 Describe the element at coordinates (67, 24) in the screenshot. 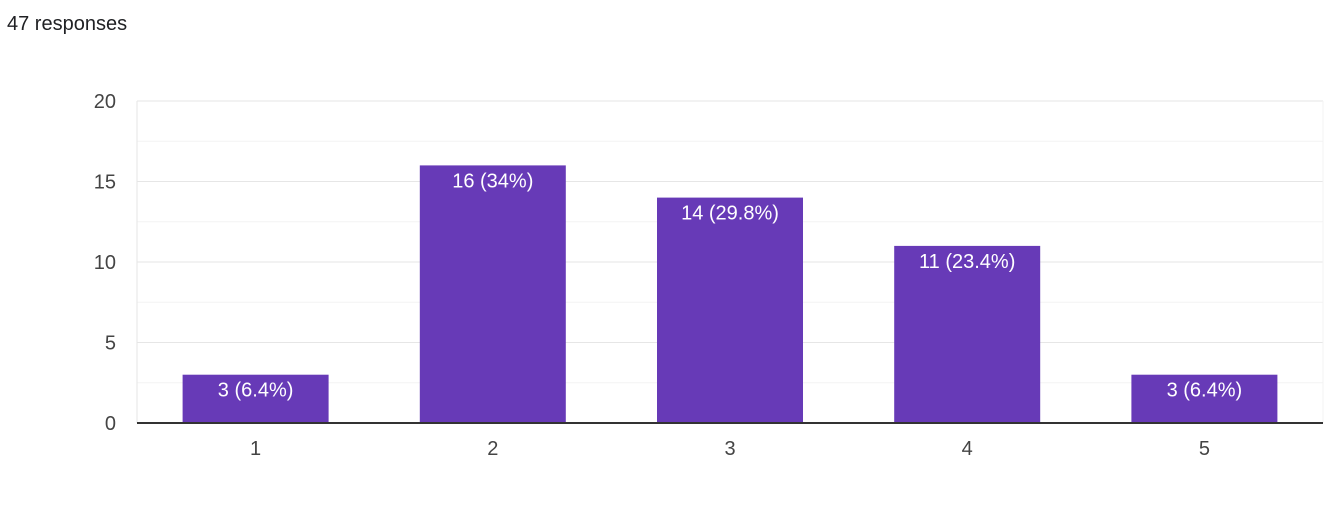

I see `responses-count: 47 responses` at that location.